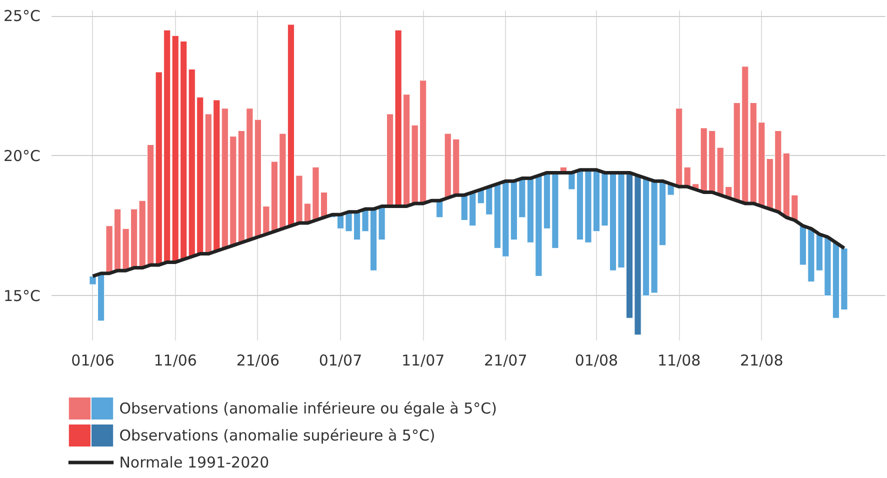 The height and width of the screenshot is (478, 887). I want to click on x-tick-label: 01/08, so click(596, 361).